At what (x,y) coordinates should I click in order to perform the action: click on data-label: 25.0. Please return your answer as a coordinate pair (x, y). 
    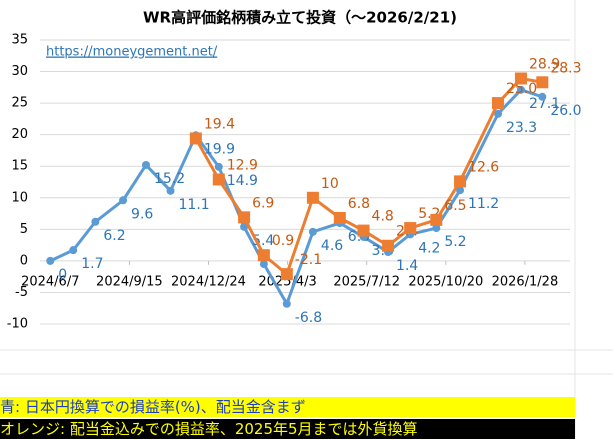
    Looking at the image, I should click on (521, 89).